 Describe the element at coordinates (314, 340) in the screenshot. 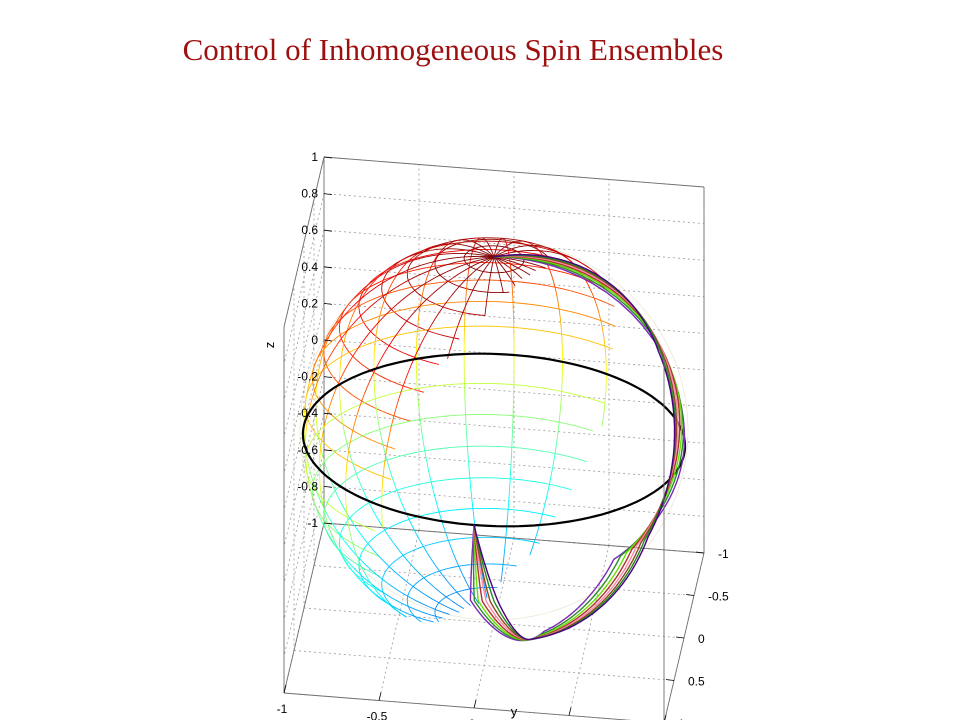

I see `z-tick-label: 0` at that location.